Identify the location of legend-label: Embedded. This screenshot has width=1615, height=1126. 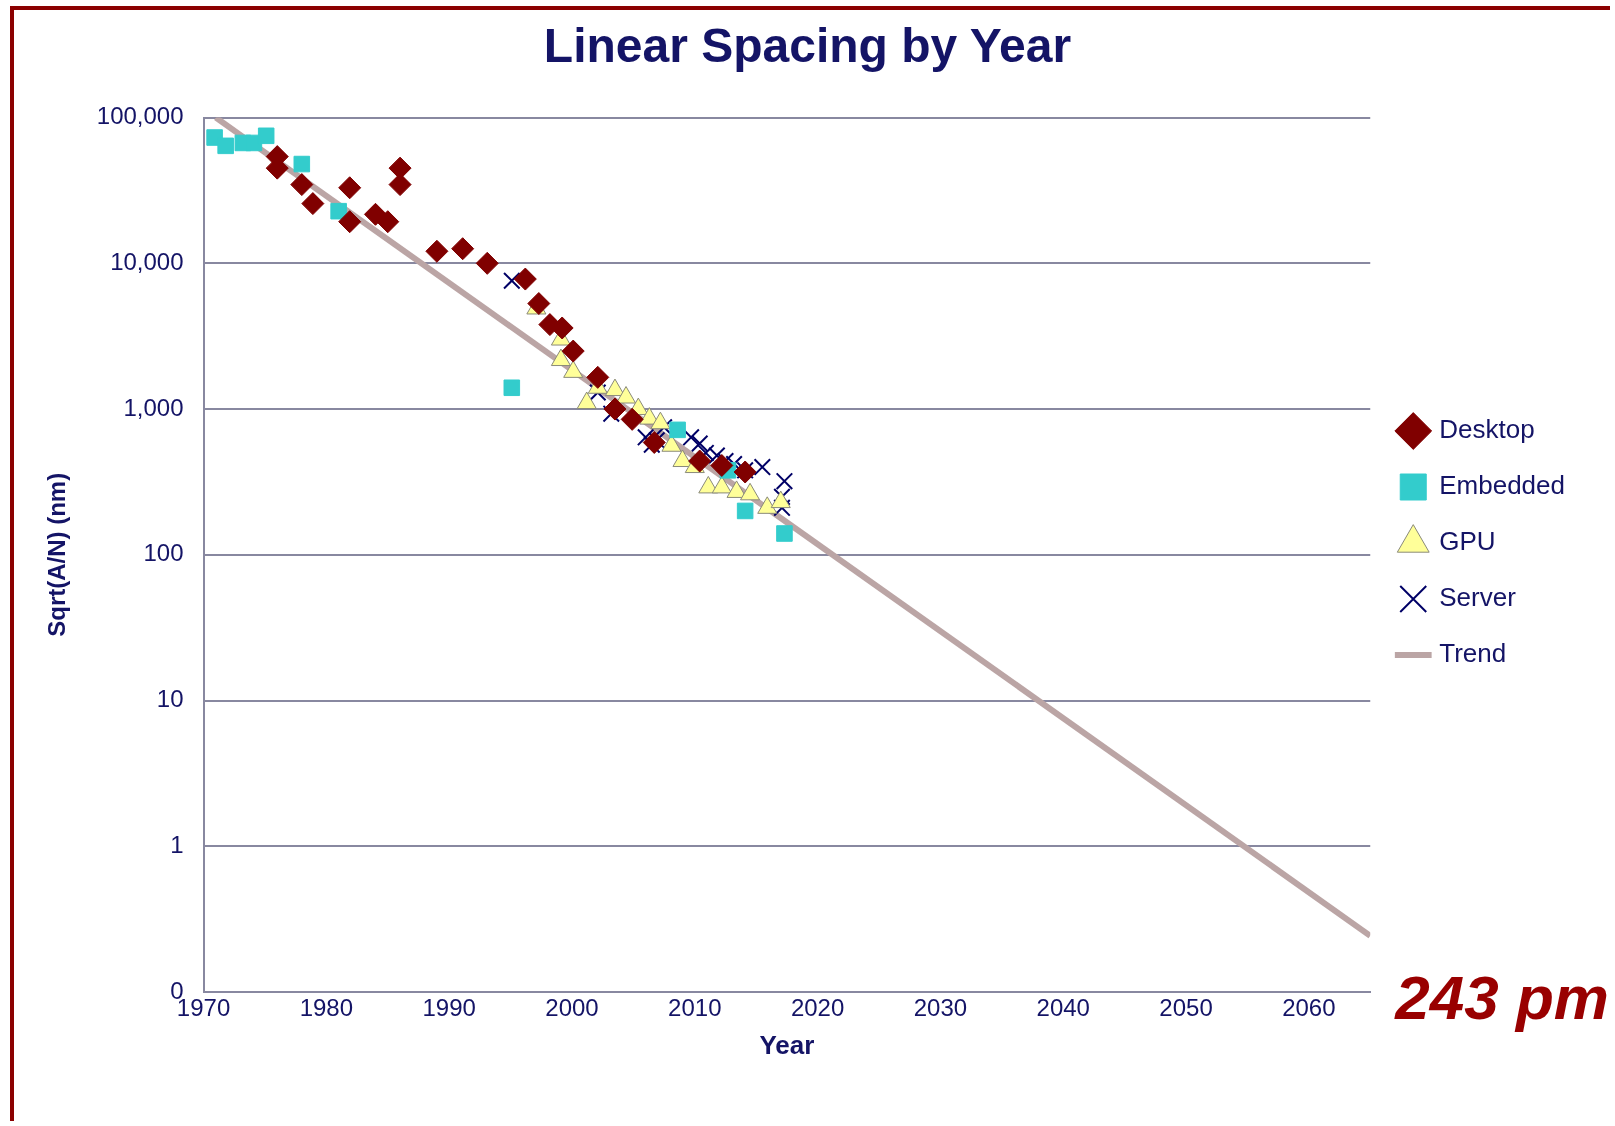
(1502, 485).